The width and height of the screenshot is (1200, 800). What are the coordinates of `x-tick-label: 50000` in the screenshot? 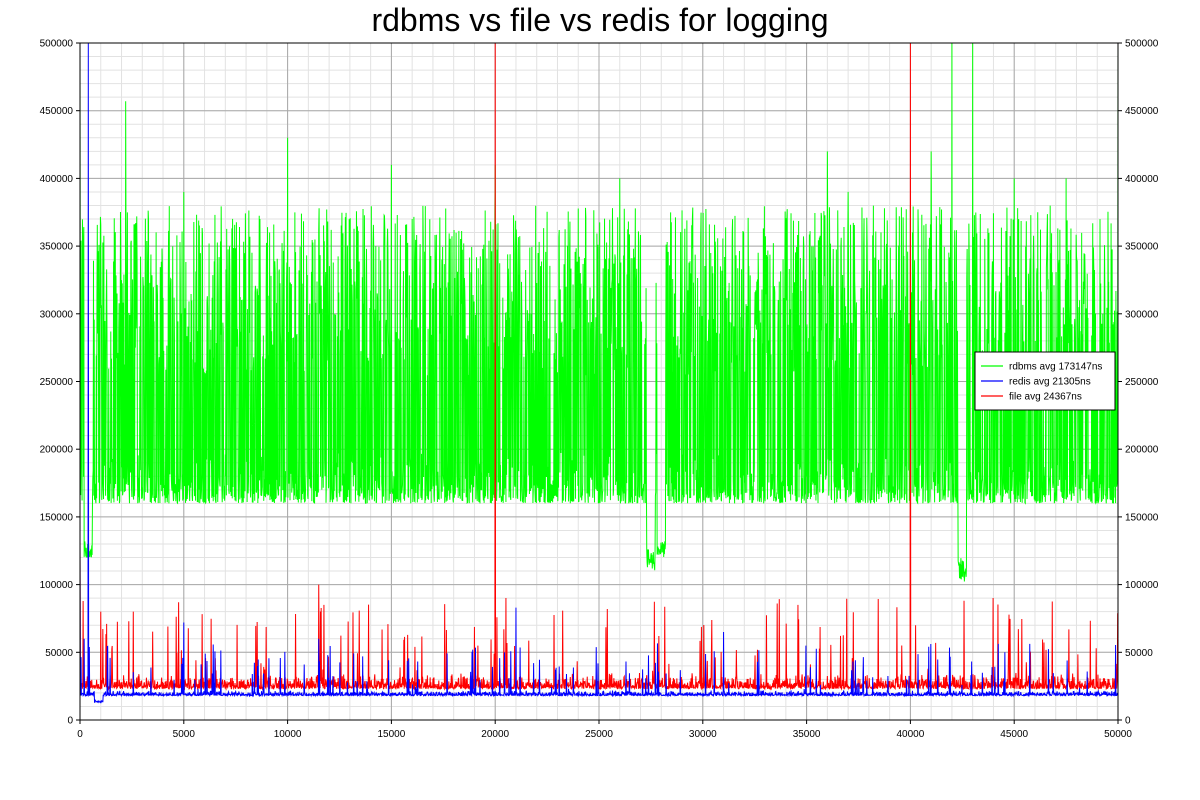 It's located at (1118, 734).